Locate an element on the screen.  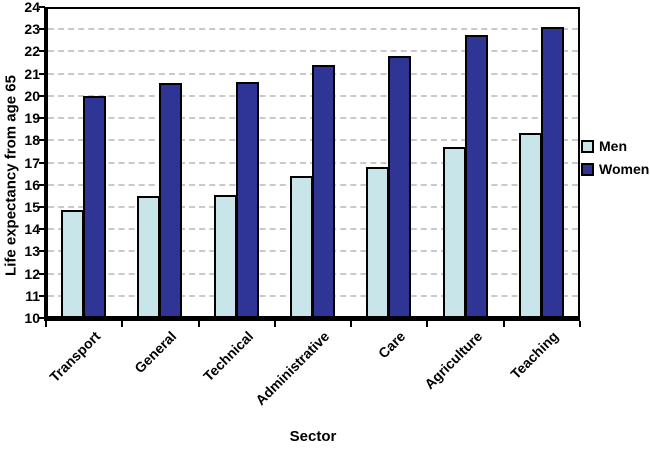
bar-men-teaching is located at coordinates (530, 225).